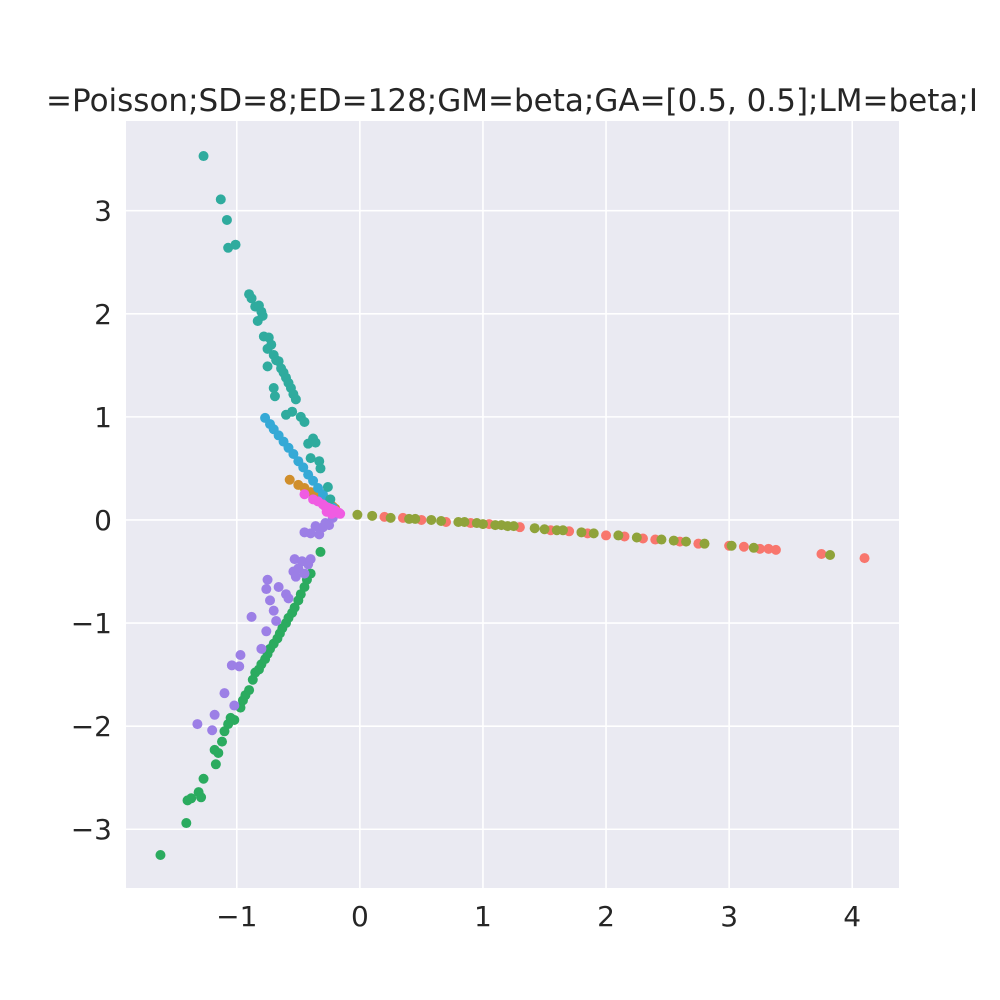 The height and width of the screenshot is (1000, 1000). What do you see at coordinates (483, 916) in the screenshot?
I see `x-tick-label: 1` at bounding box center [483, 916].